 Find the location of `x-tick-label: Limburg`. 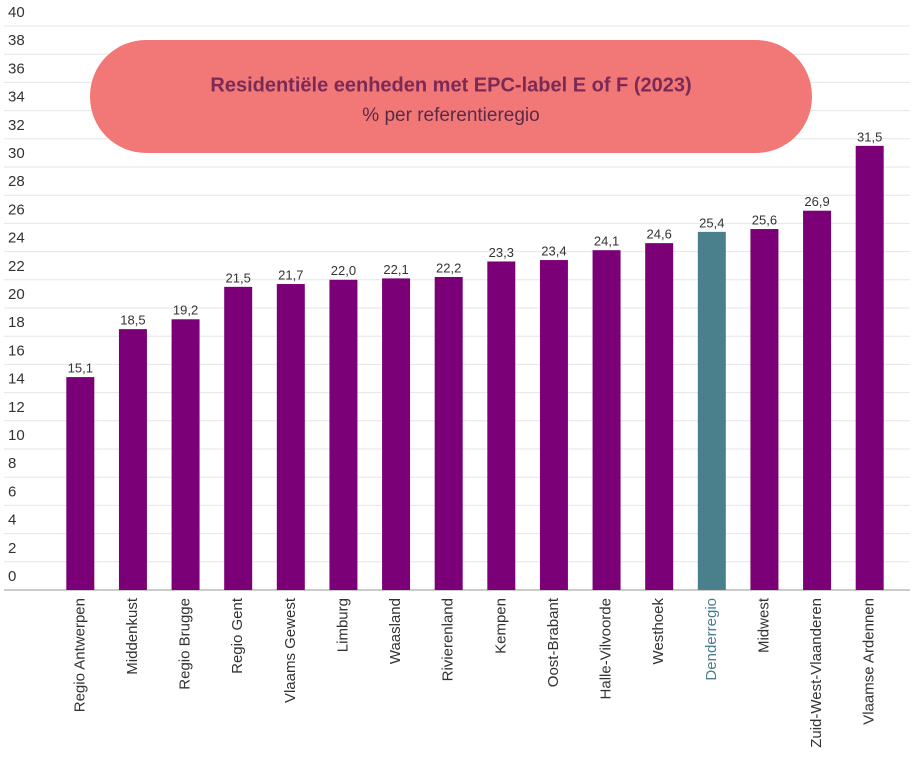

x-tick-label: Limburg is located at coordinates (342, 625).